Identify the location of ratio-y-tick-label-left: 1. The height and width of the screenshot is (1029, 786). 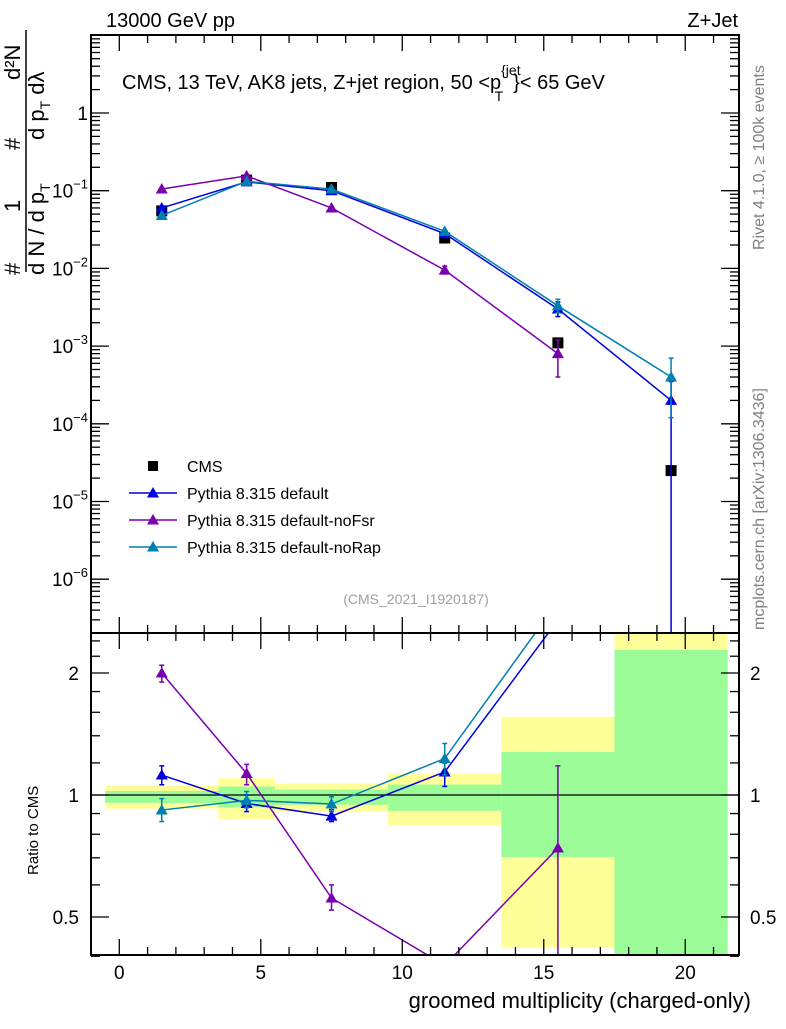
(73, 796).